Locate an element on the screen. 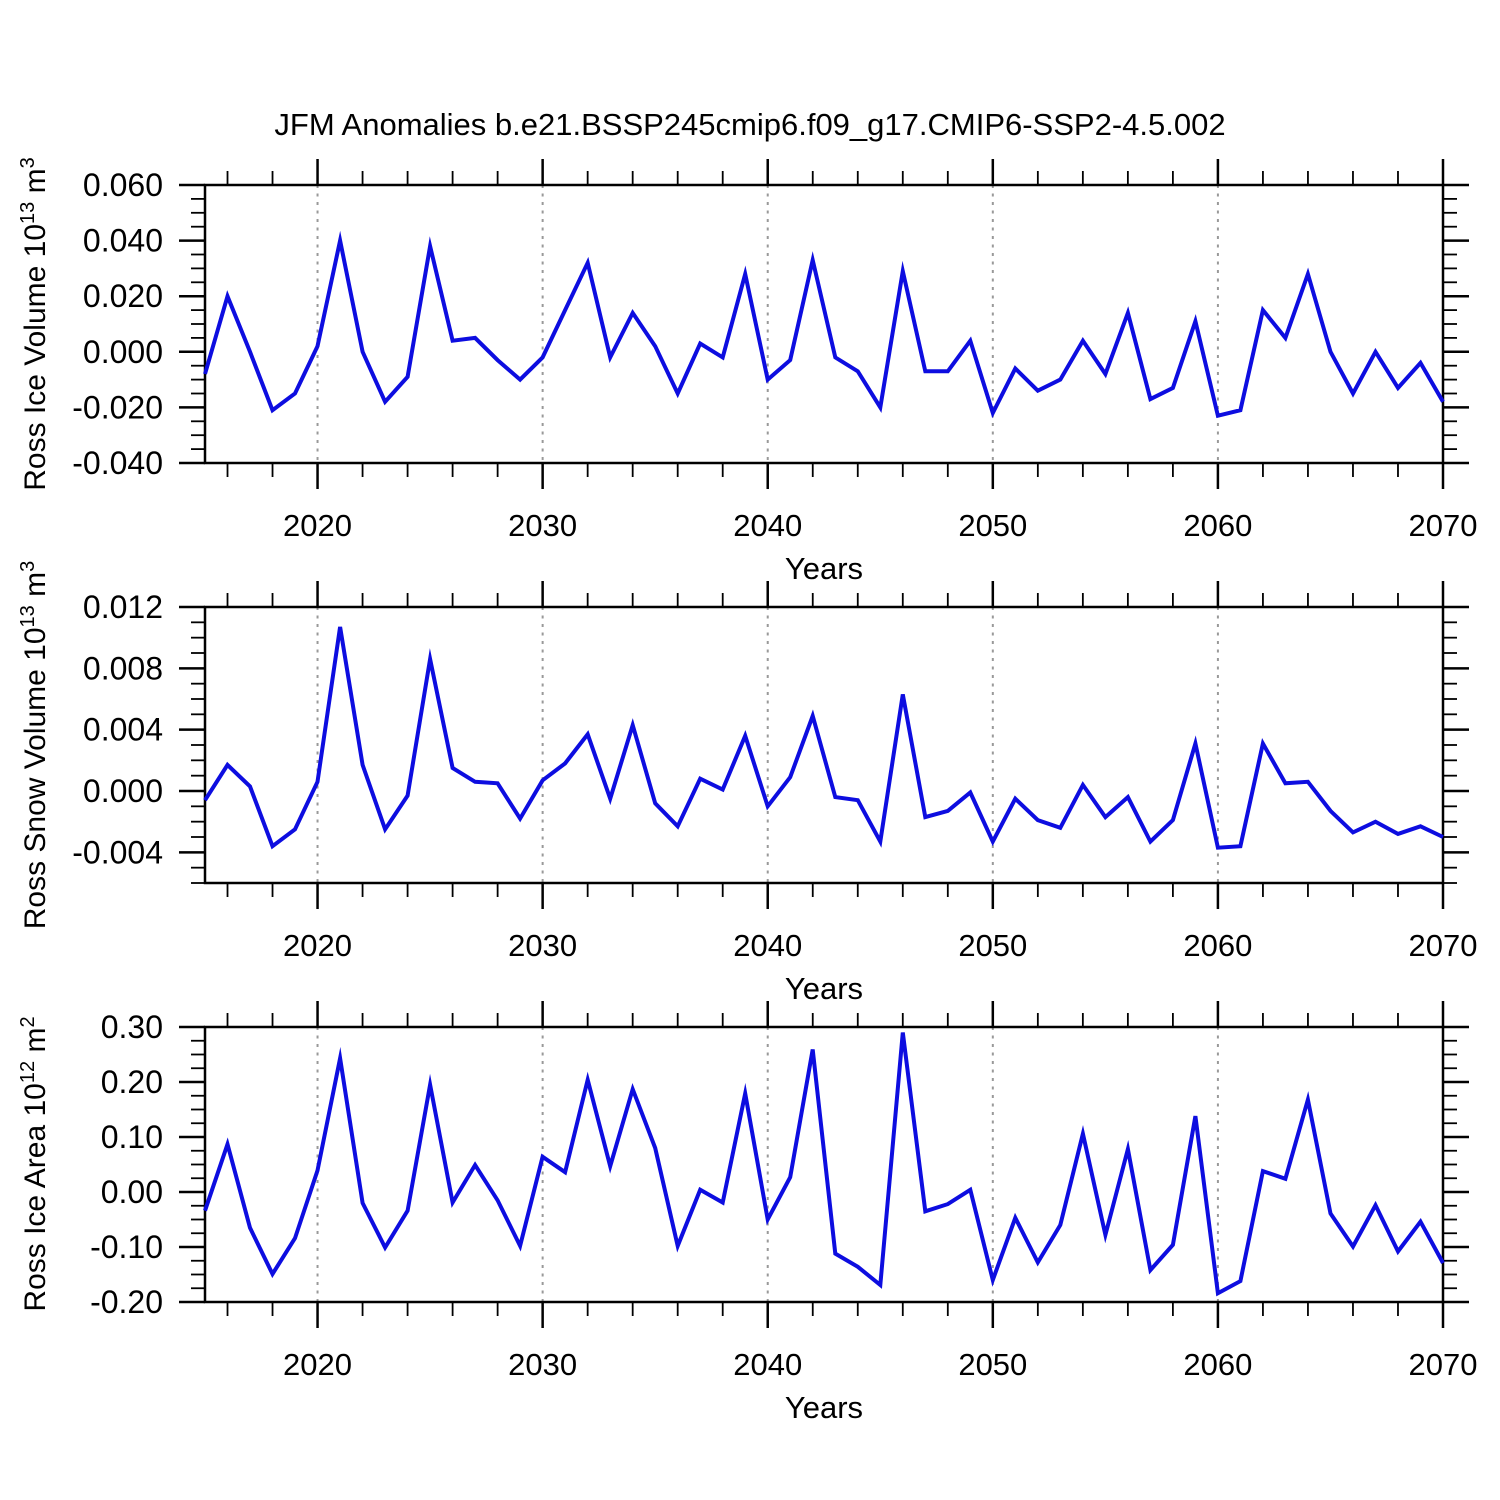 The width and height of the screenshot is (1500, 1500). svg-text: 0.004 is located at coordinates (123, 730).